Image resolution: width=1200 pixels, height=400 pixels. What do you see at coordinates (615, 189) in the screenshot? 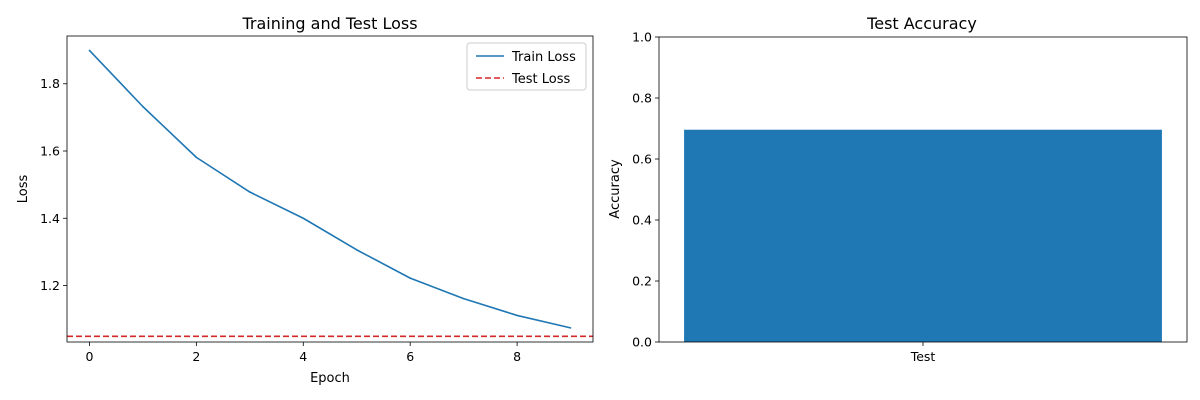
I see `accuracy-y-axis-label: Accuracy` at bounding box center [615, 189].